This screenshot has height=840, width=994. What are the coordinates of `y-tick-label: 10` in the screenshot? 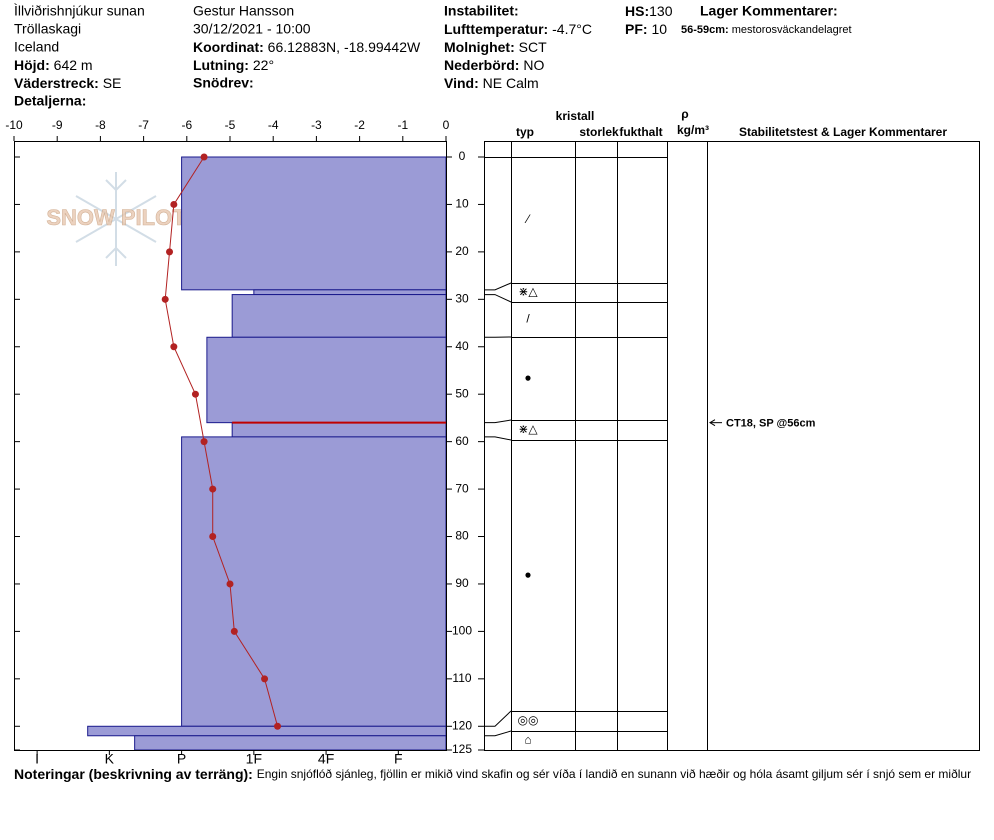 It's located at (462, 204).